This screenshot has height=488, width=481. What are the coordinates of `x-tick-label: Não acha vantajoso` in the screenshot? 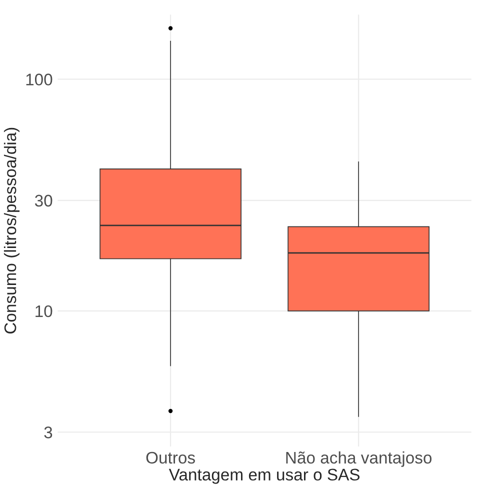 It's located at (359, 459).